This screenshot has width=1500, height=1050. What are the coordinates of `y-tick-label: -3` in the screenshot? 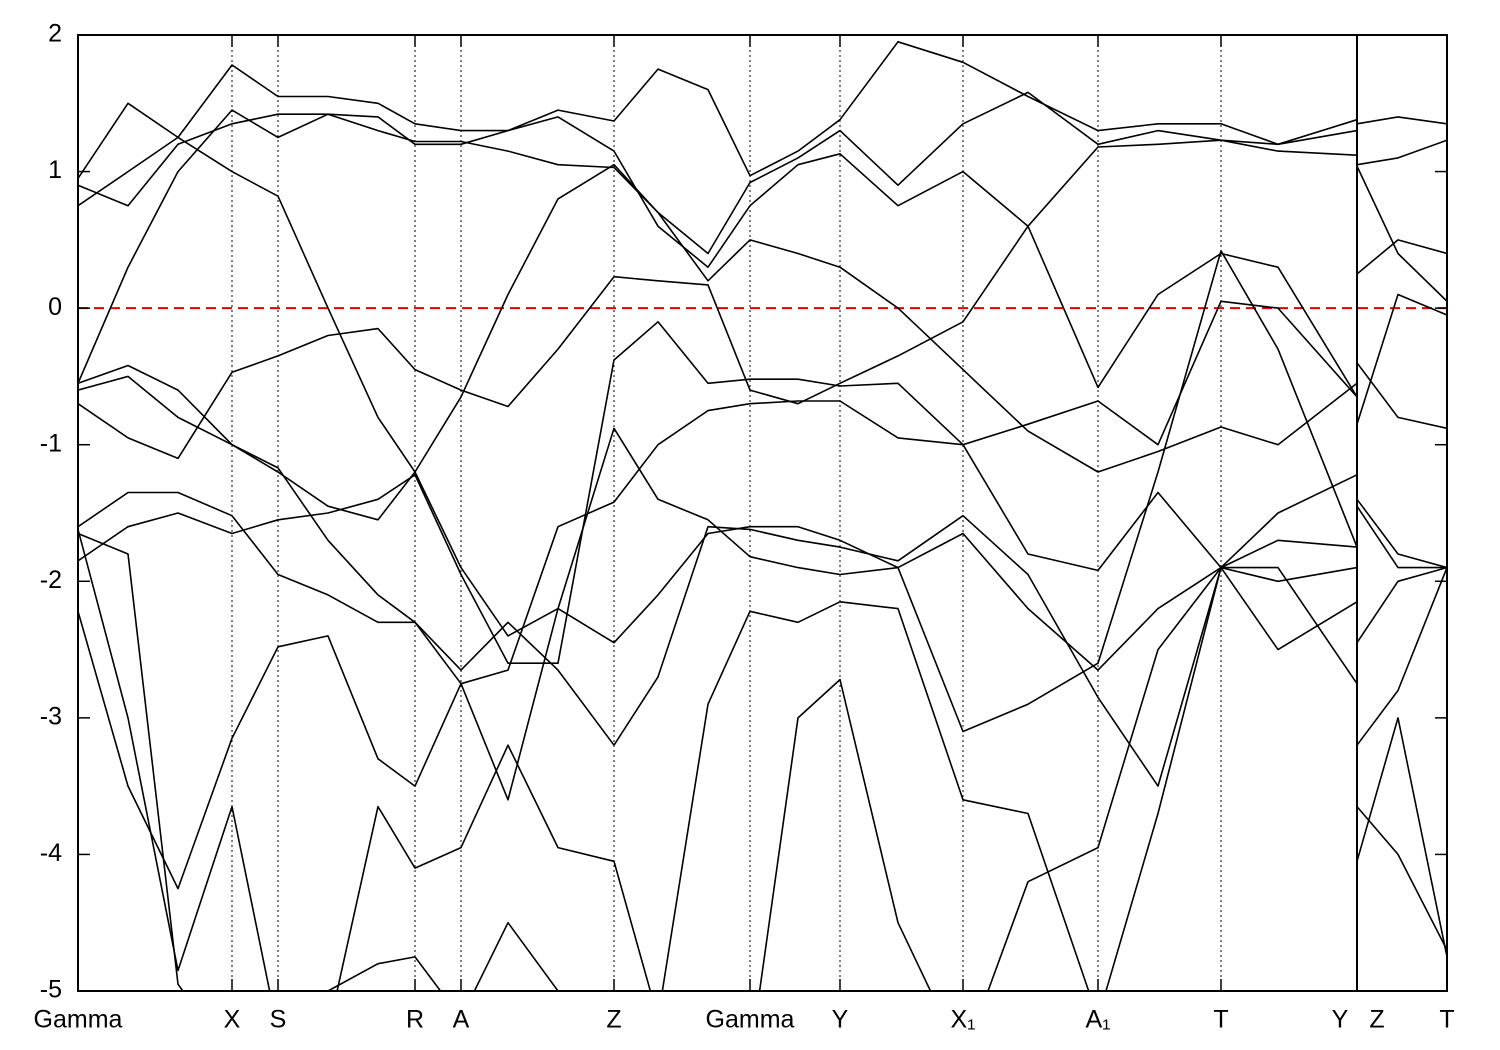 It's located at (51, 716).